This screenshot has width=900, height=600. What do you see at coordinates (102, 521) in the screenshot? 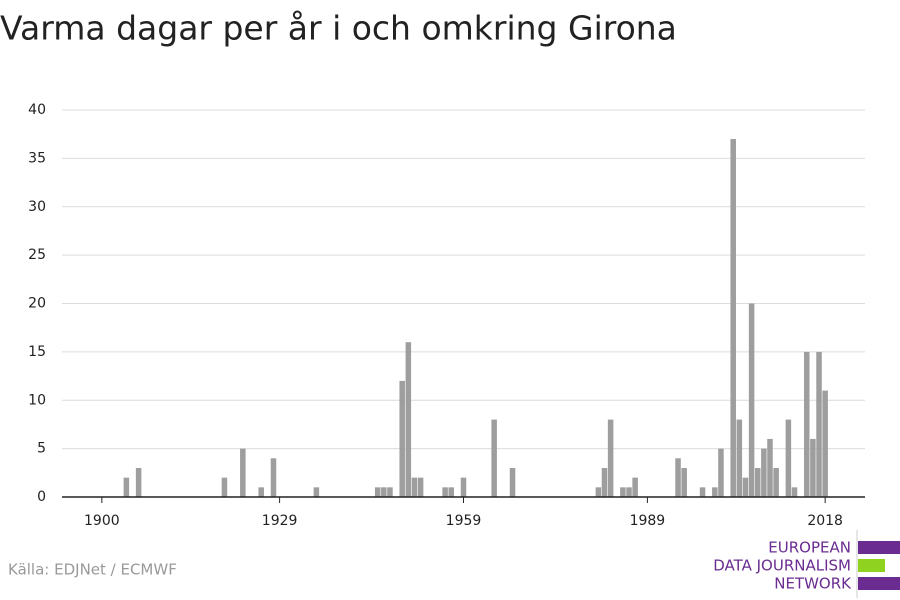
I see `x-tick-label: 1900` at bounding box center [102, 521].